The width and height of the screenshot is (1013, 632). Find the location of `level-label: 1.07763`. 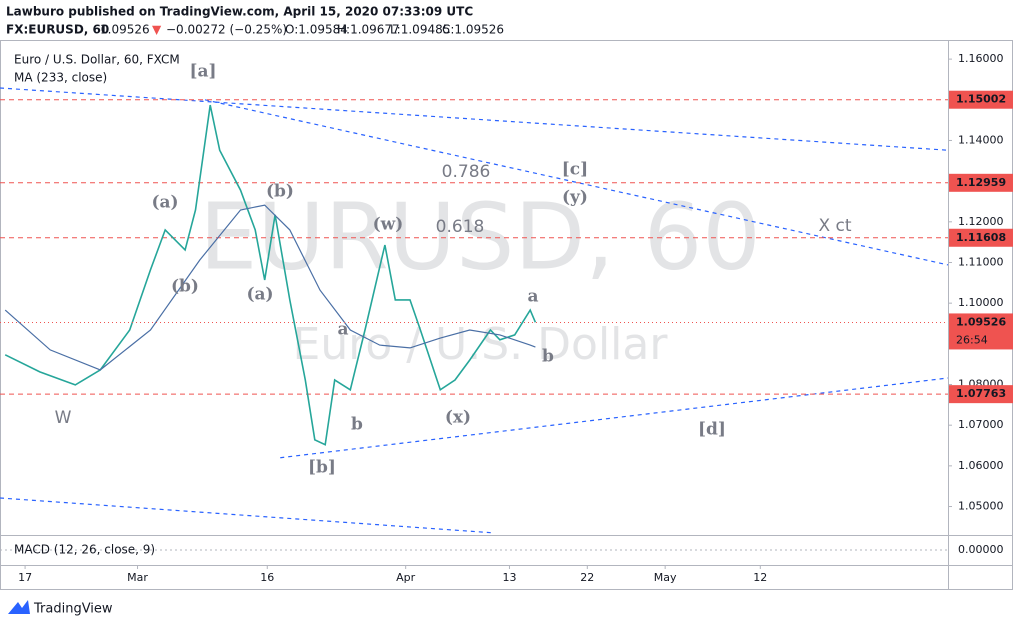

level-label: 1.07763 is located at coordinates (981, 393).